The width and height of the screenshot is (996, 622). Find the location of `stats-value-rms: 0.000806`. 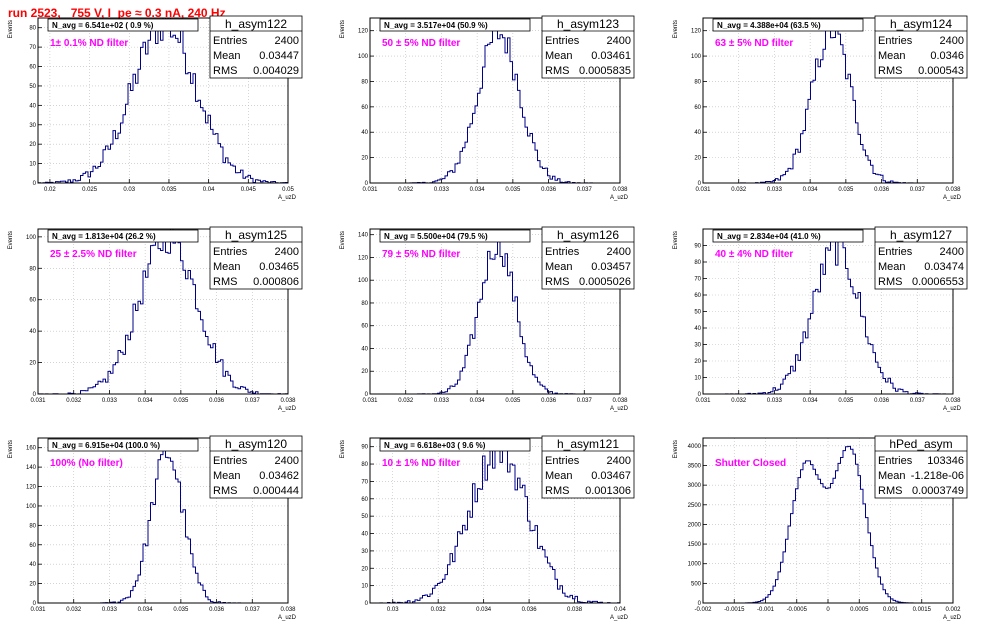

stats-value-rms: 0.000806 is located at coordinates (276, 282).